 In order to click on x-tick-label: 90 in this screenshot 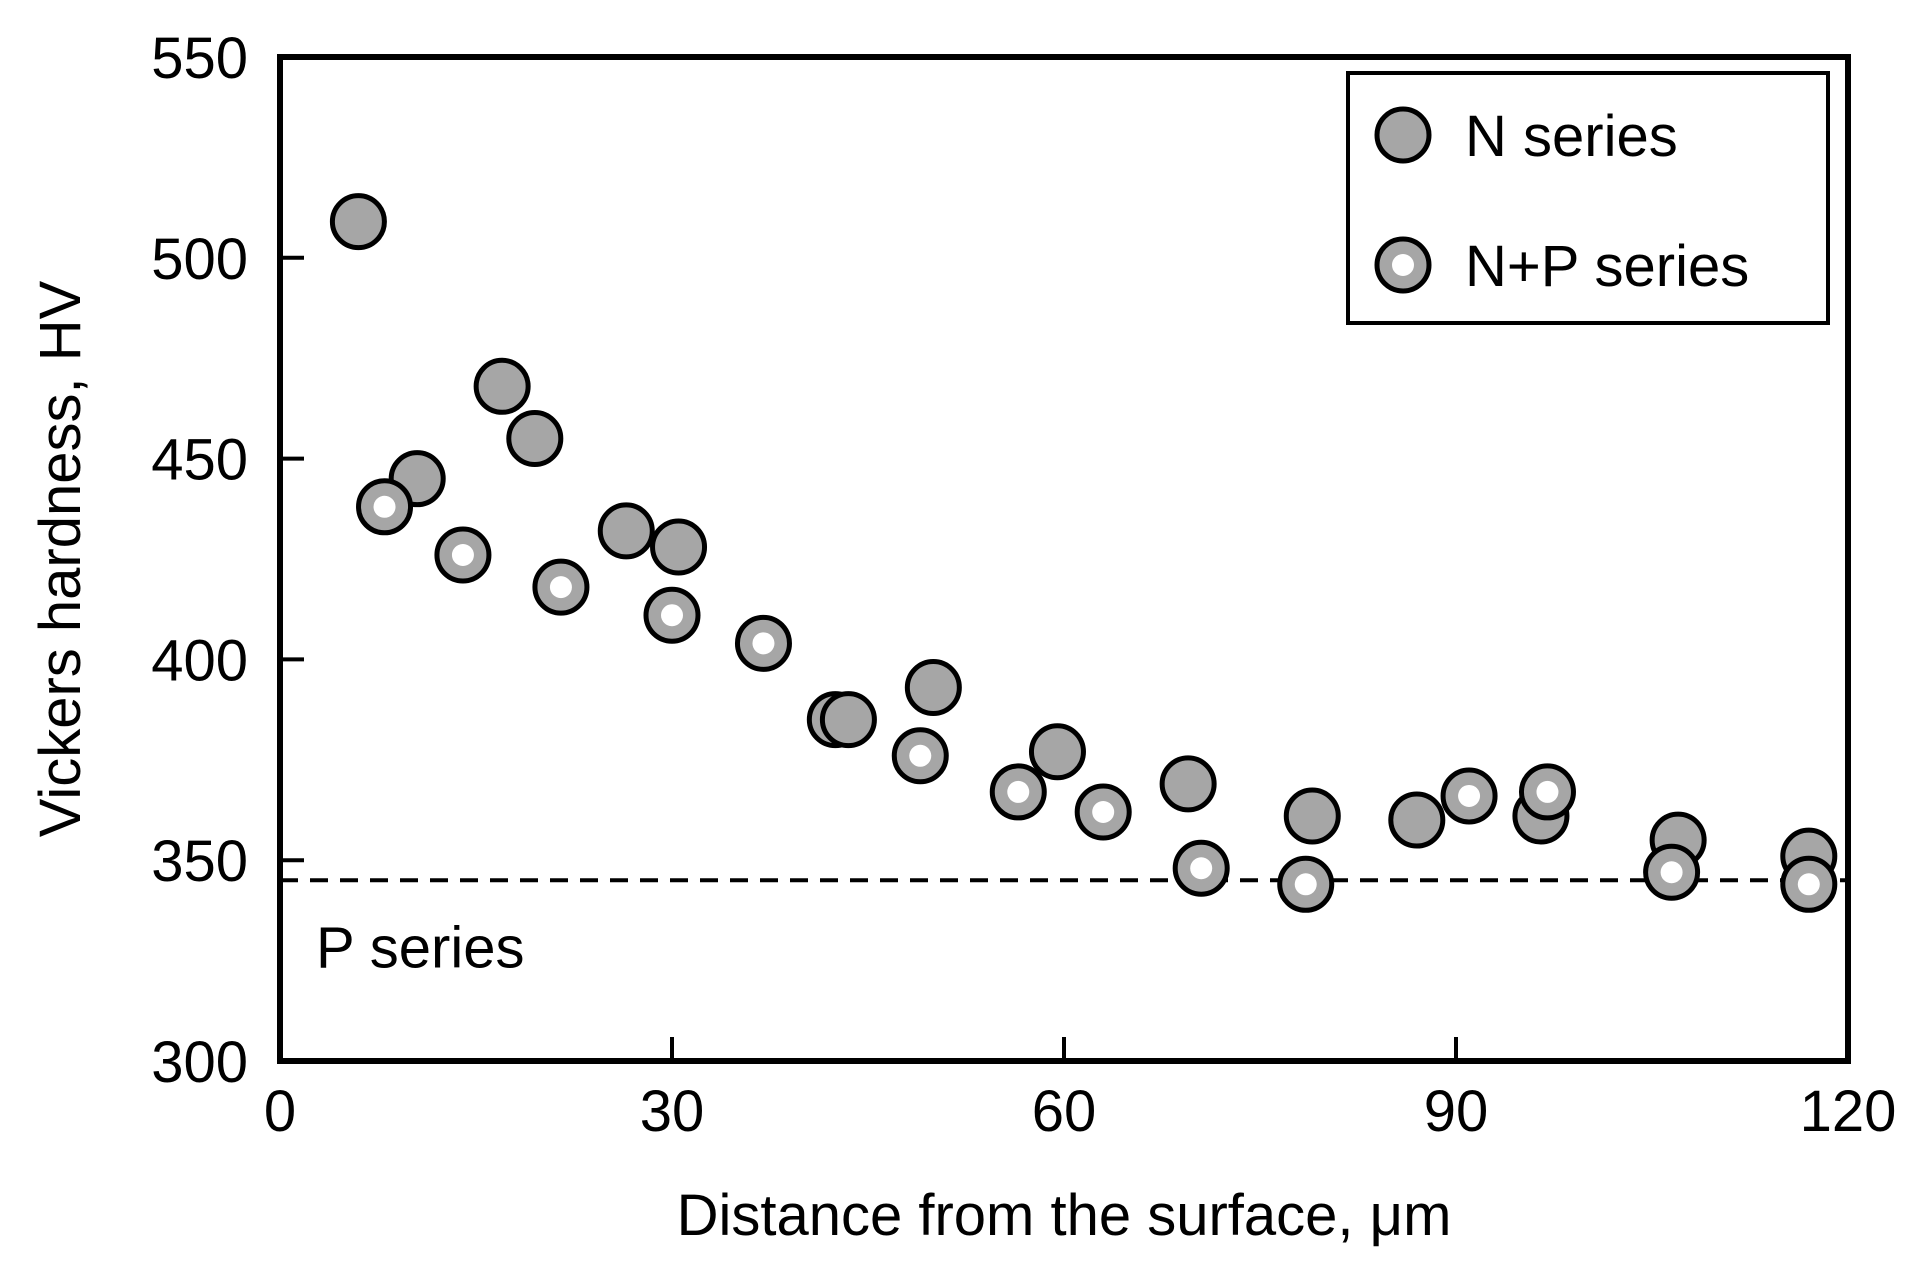, I will do `click(1456, 1111)`.